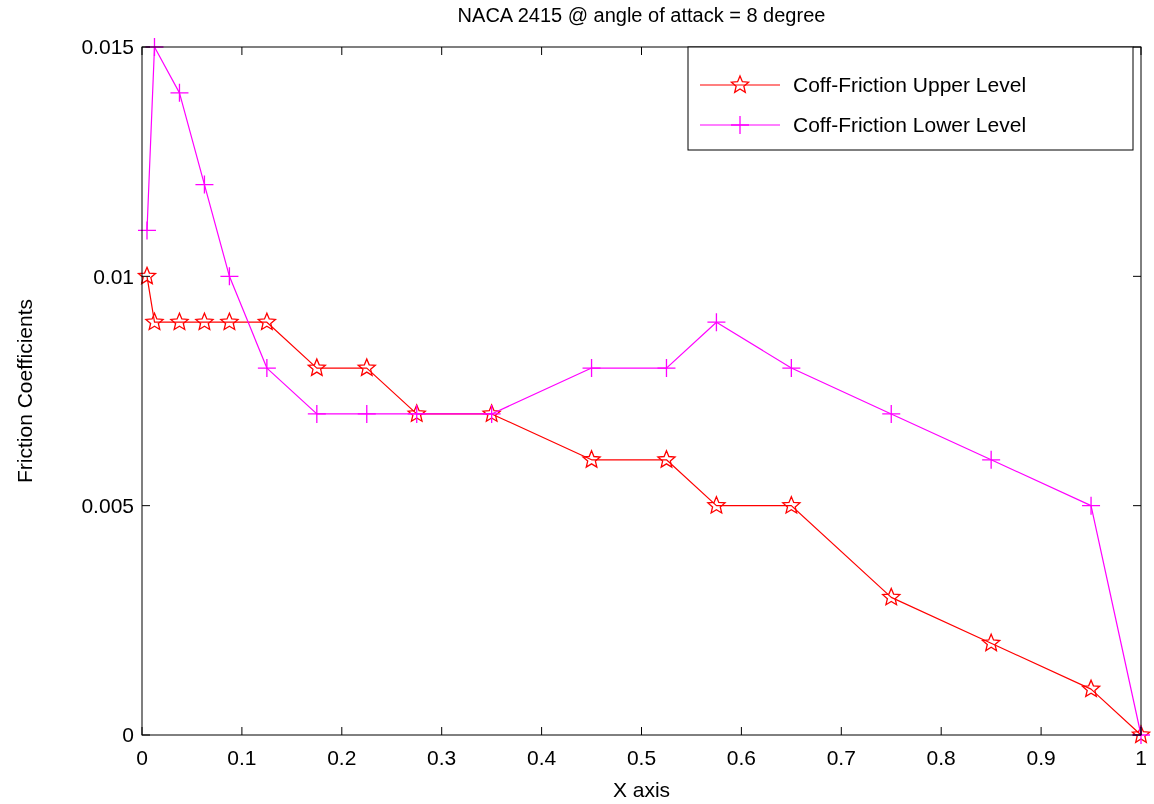 The width and height of the screenshot is (1154, 804). I want to click on y-axis-title: Friction Coefficients, so click(24, 391).